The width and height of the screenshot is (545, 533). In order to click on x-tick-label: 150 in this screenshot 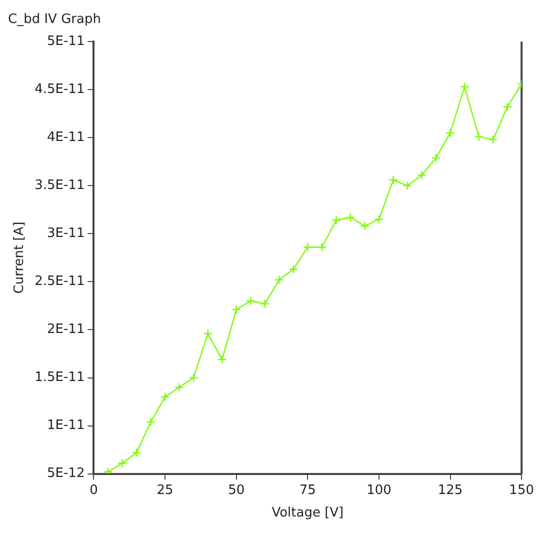, I will do `click(521, 490)`.